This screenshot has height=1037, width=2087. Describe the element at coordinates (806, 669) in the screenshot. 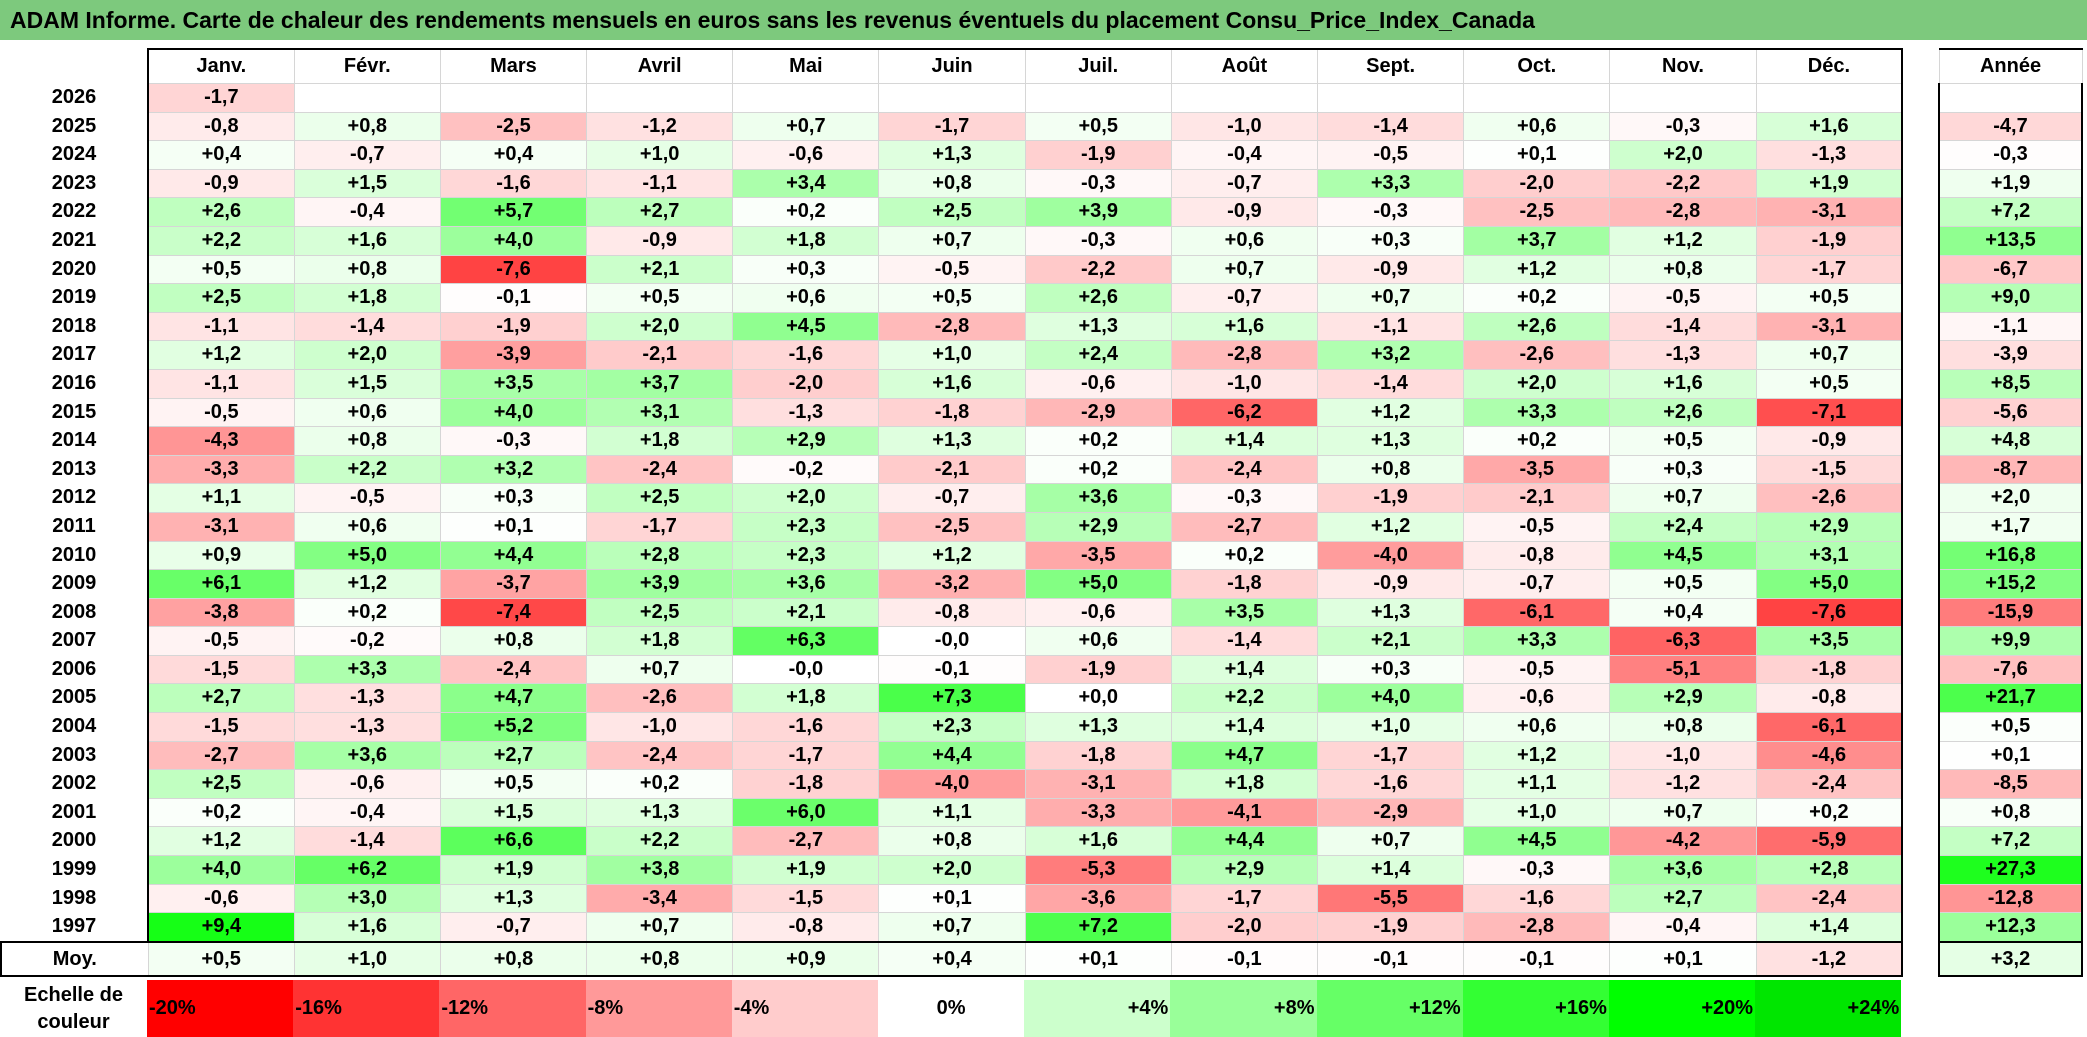

I see `month-return-cell: -0,0` at that location.